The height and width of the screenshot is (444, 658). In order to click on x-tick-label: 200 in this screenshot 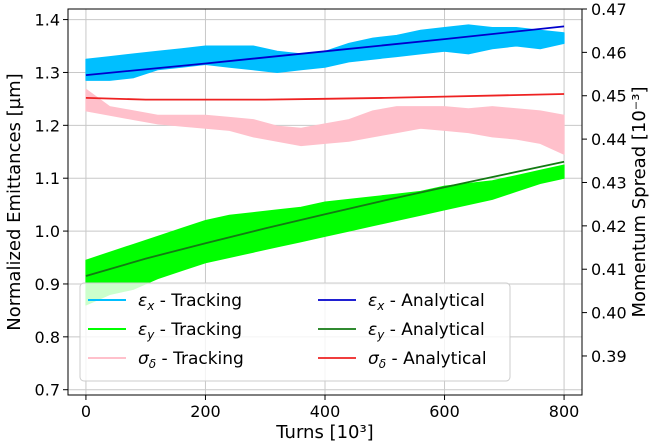, I will do `click(205, 411)`.